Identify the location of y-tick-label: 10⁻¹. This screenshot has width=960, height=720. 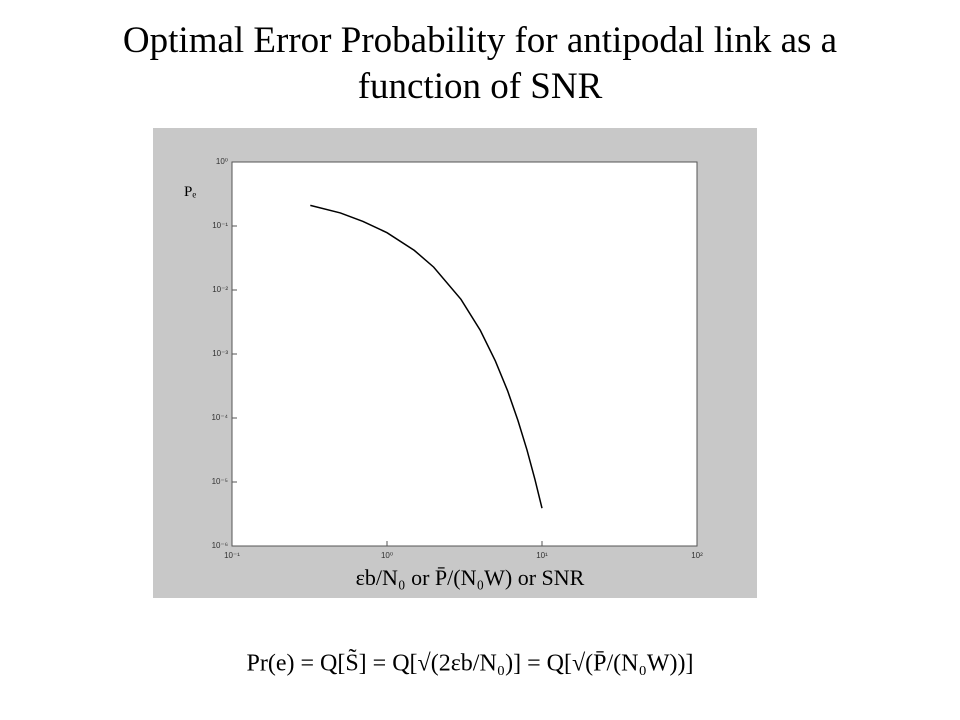
(220, 225).